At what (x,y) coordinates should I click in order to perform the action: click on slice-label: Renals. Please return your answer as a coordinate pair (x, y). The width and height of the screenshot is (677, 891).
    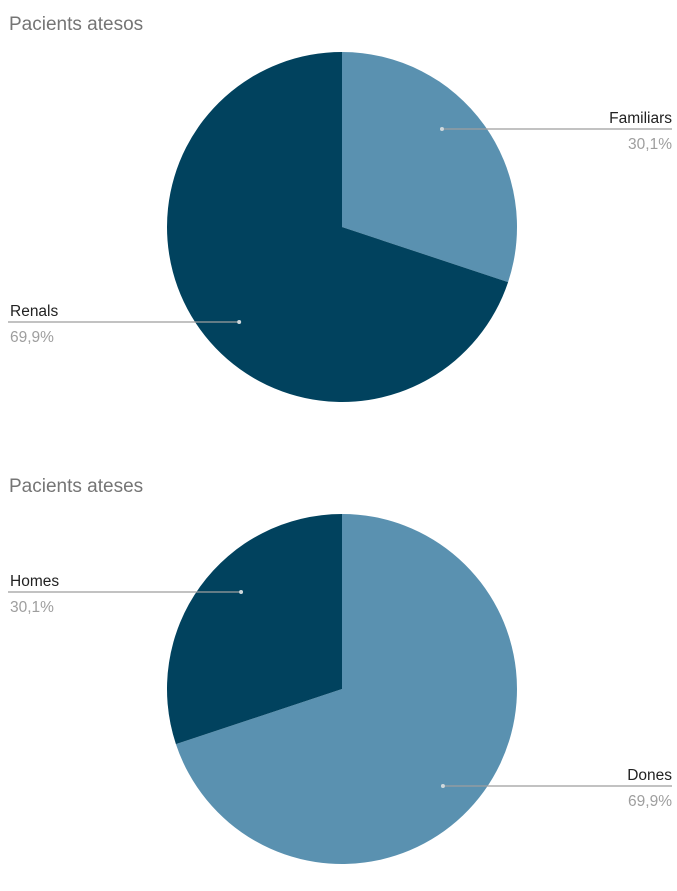
    Looking at the image, I should click on (34, 311).